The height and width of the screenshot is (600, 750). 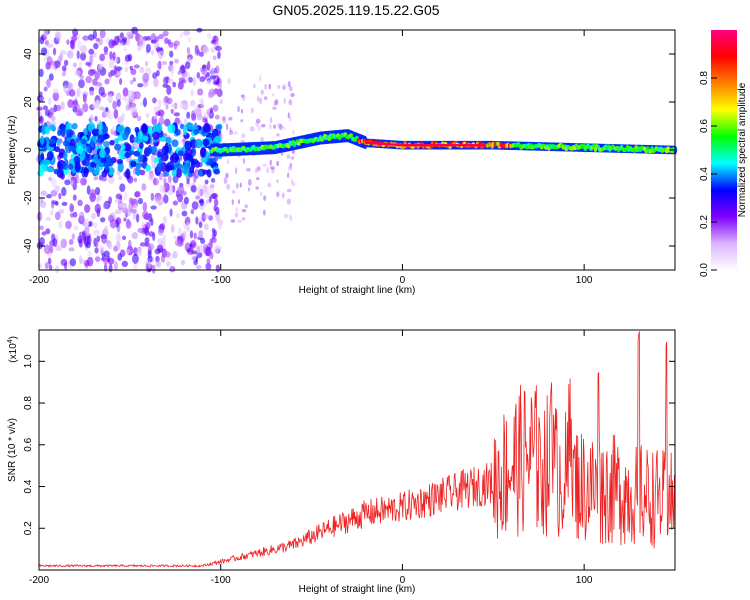 What do you see at coordinates (584, 580) in the screenshot?
I see `x-tick-label: 100` at bounding box center [584, 580].